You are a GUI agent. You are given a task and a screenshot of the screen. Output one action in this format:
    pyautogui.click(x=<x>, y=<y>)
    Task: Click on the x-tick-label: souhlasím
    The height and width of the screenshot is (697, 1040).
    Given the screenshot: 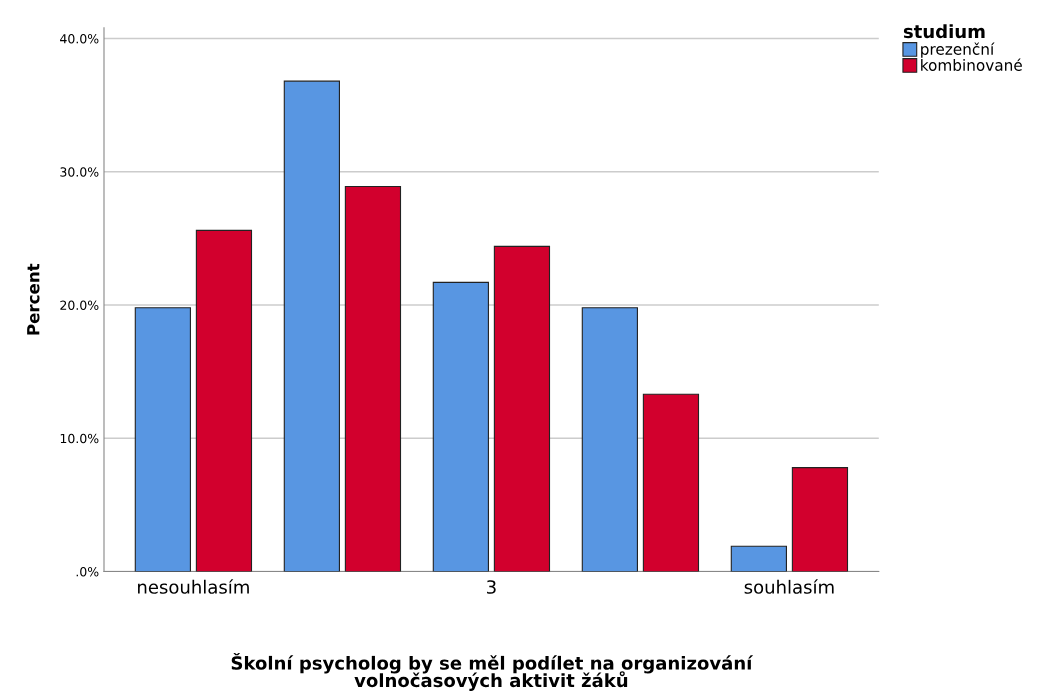 What is the action you would take?
    pyautogui.click(x=789, y=586)
    